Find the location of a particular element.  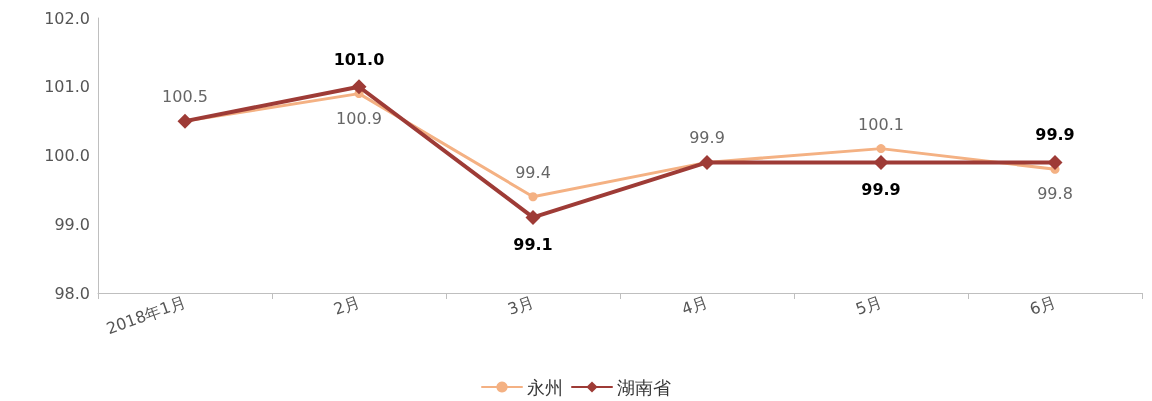

x-tick-label: 2月 is located at coordinates (347, 305).